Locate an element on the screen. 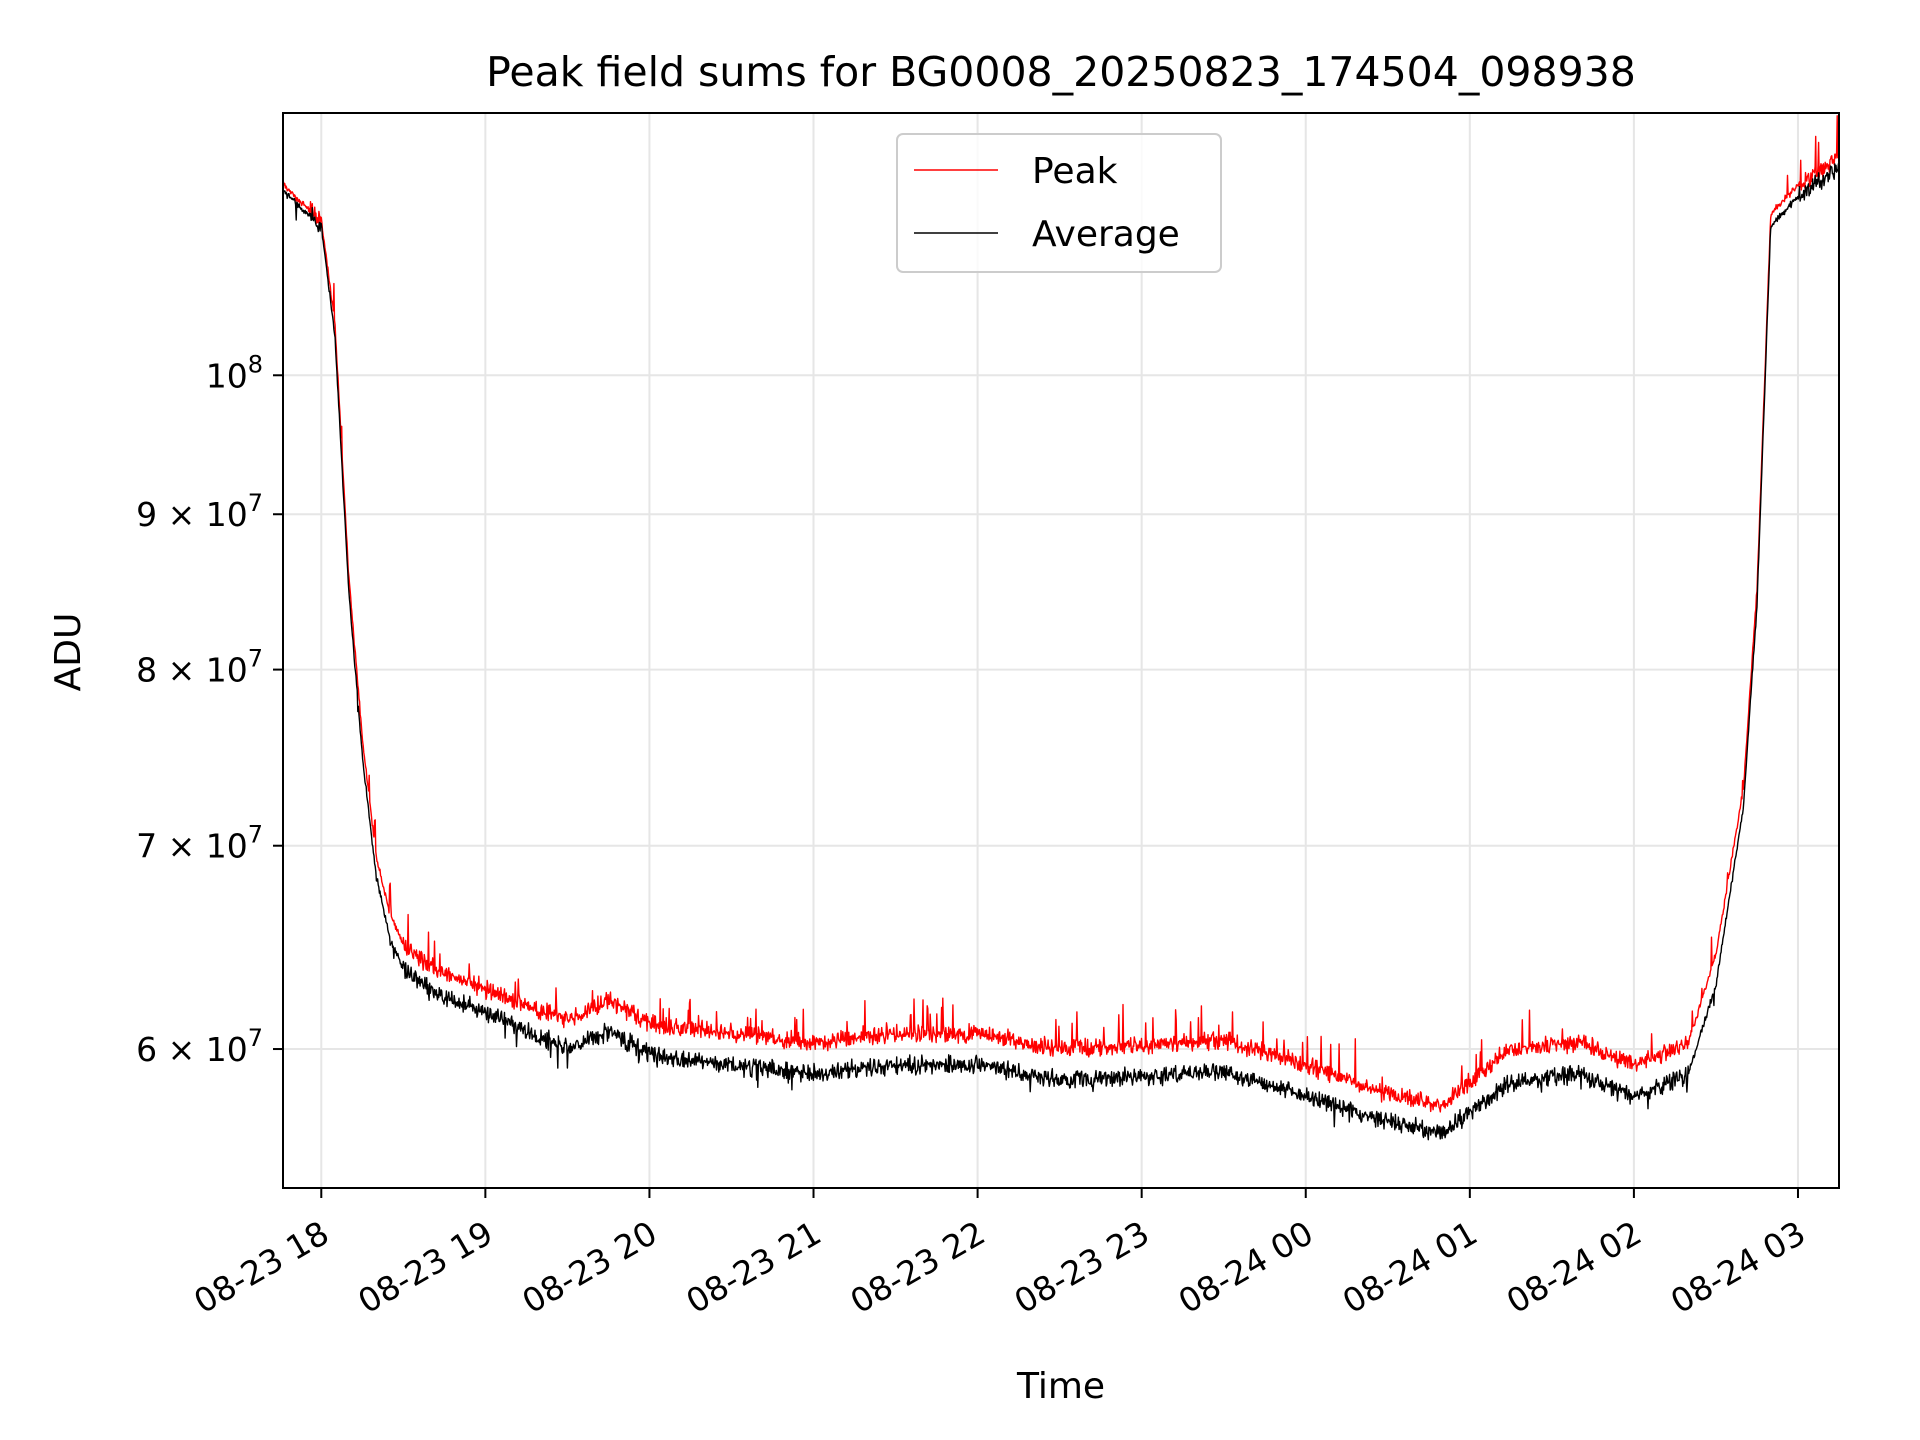 The width and height of the screenshot is (1920, 1440). legend-label-peak: Peak is located at coordinates (1075, 171).